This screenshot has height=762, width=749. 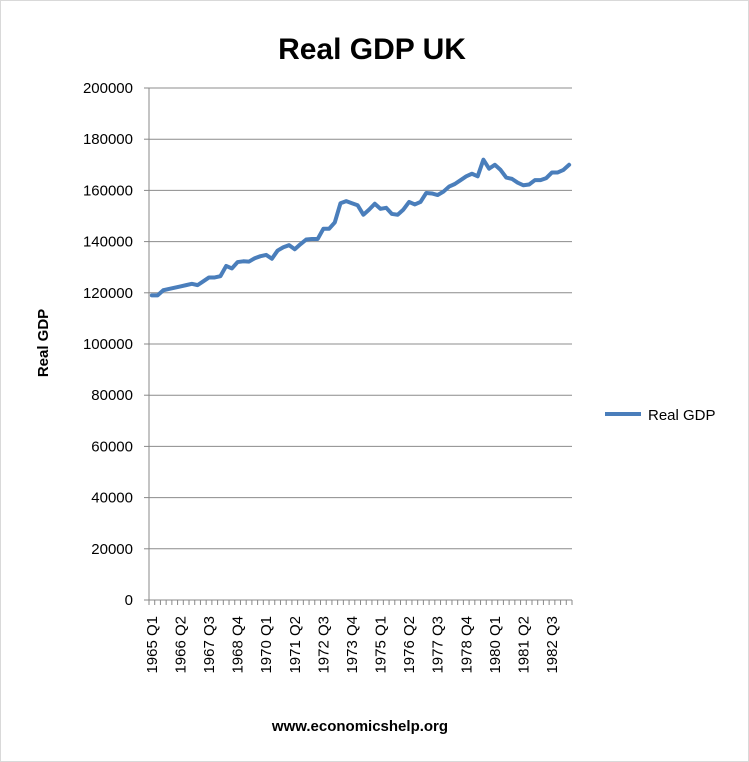 I want to click on x-tick-label: 1972 Q3, so click(x=323, y=645).